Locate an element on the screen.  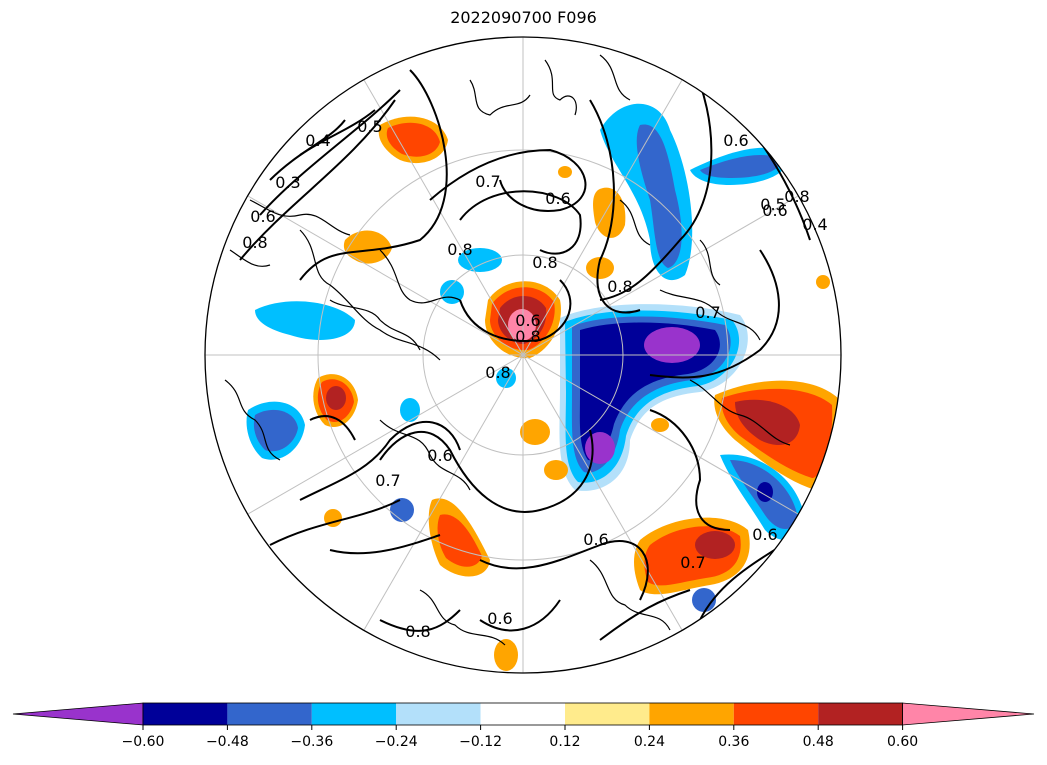
colorbar-tick-label: −0.48 is located at coordinates (227, 742).